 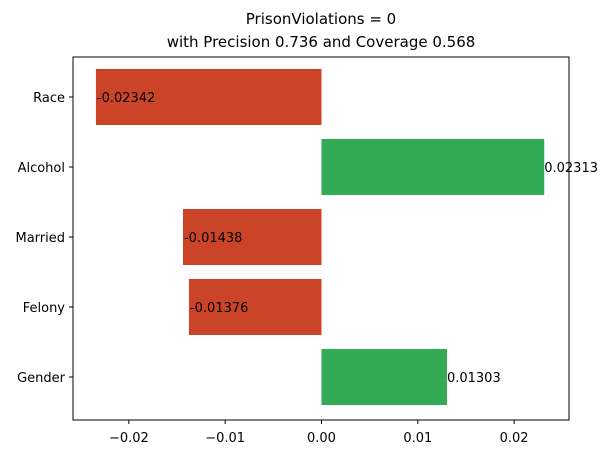 I want to click on bar-felony, so click(x=255, y=307).